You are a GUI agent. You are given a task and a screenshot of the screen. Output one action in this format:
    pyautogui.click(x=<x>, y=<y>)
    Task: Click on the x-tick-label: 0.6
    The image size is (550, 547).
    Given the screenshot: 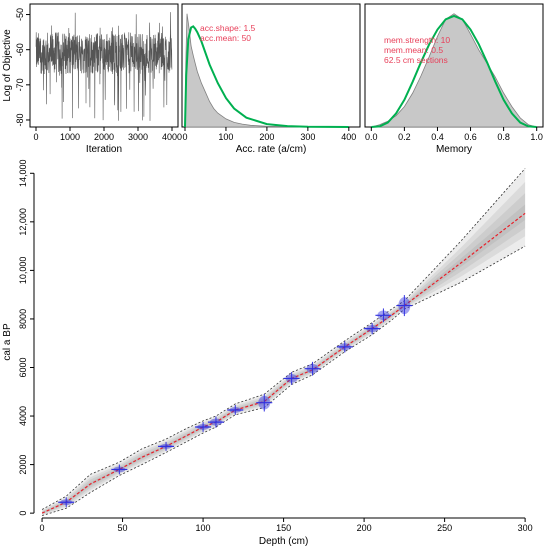 What is the action you would take?
    pyautogui.click(x=470, y=137)
    